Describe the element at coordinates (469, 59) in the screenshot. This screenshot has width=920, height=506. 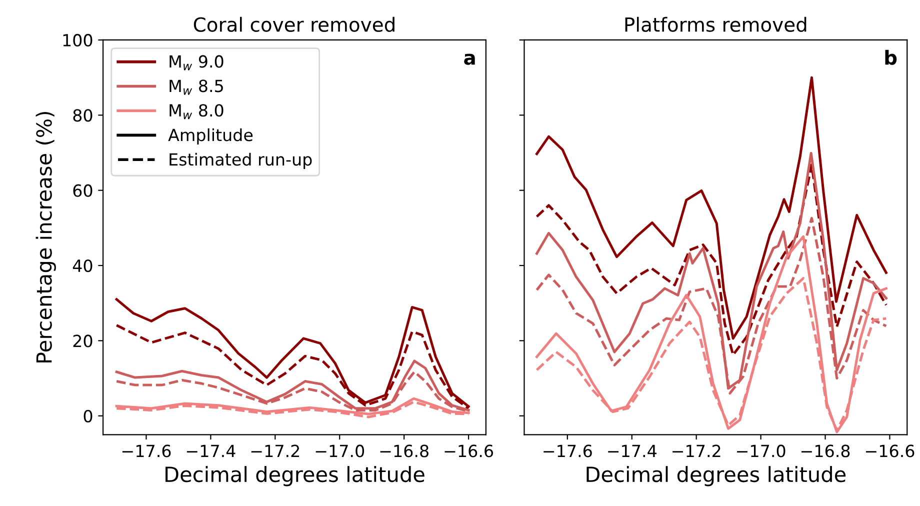
I see `annotation: a` at that location.